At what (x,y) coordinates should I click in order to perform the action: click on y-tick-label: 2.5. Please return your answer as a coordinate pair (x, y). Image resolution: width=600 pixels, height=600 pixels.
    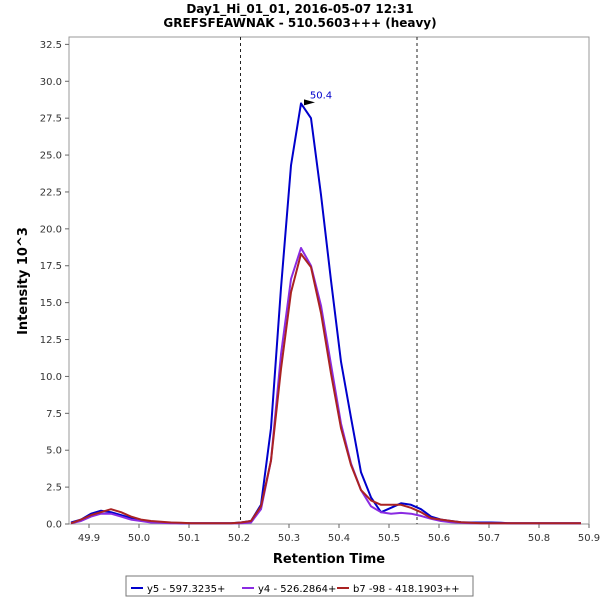
    Looking at the image, I should click on (54, 488).